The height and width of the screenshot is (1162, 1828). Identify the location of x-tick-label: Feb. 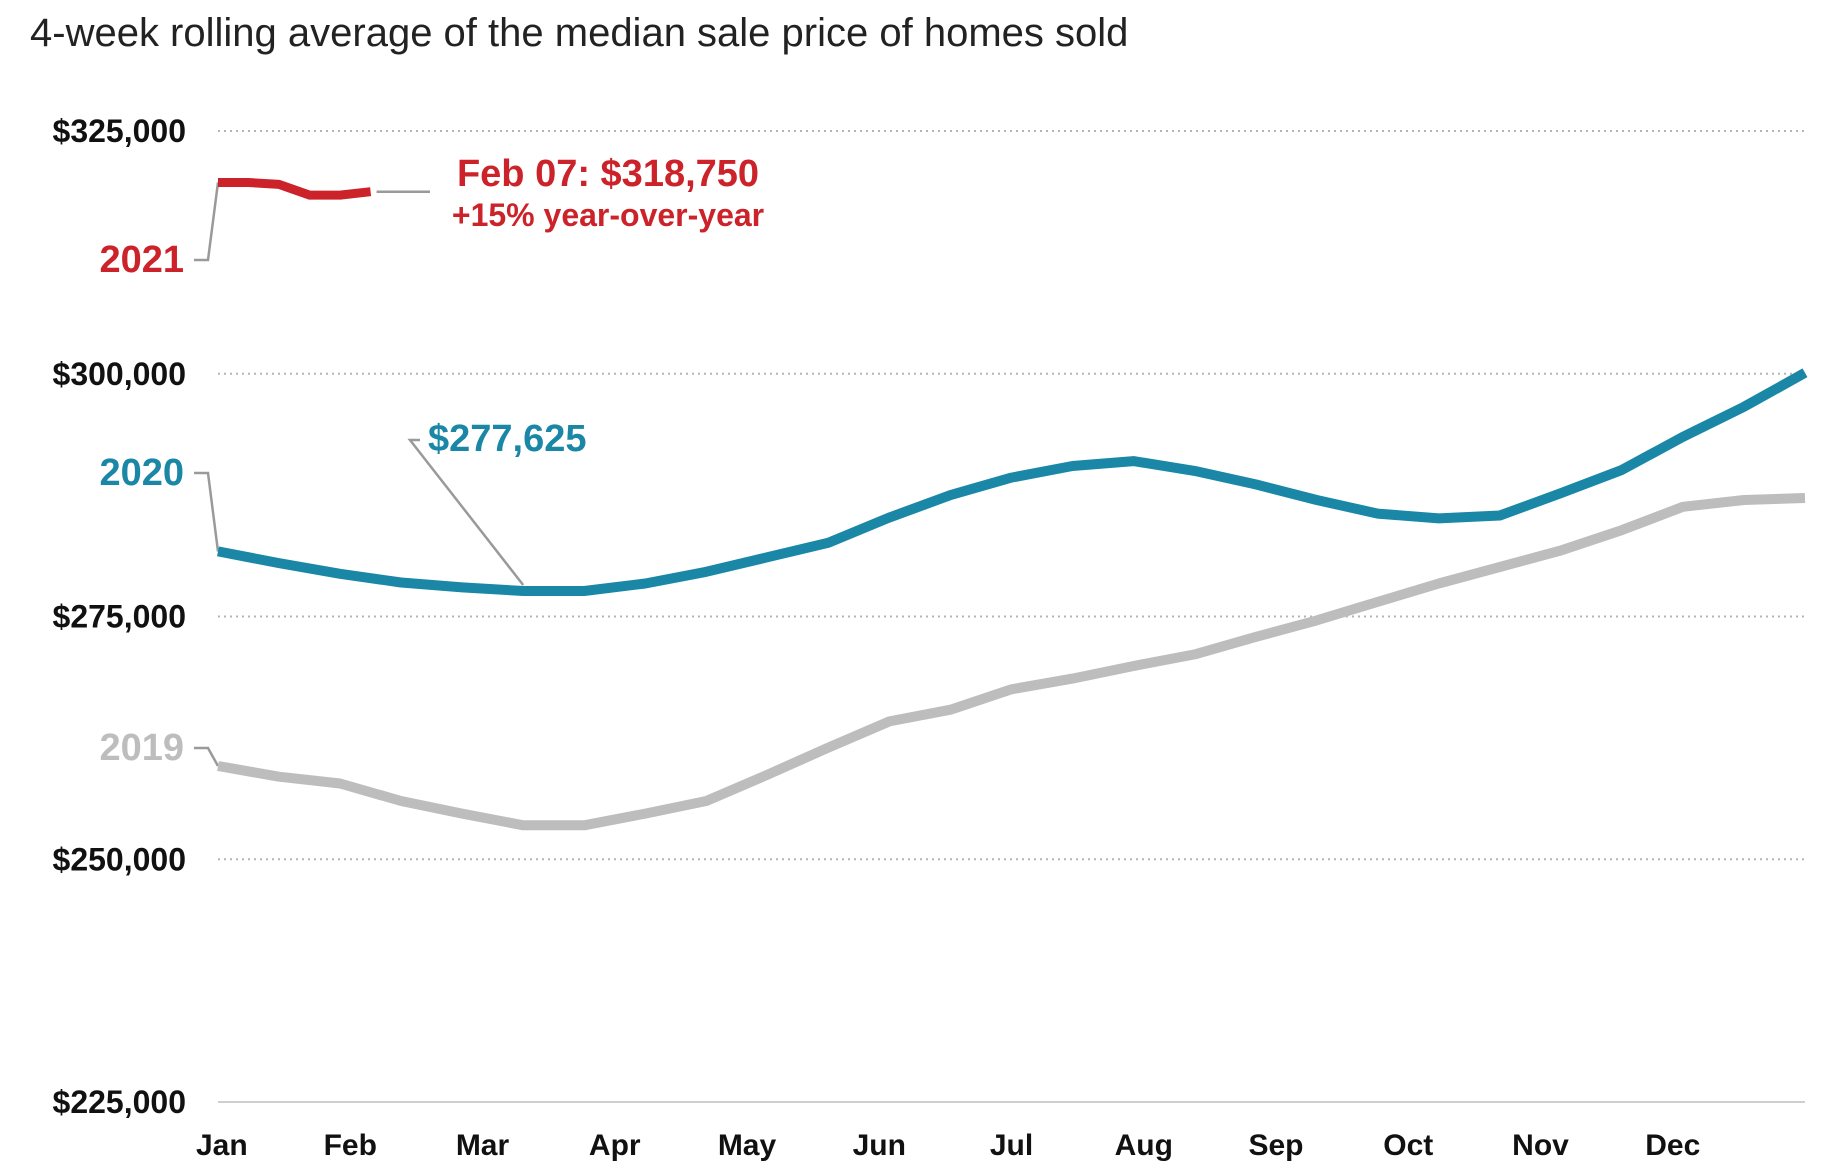
(350, 1145).